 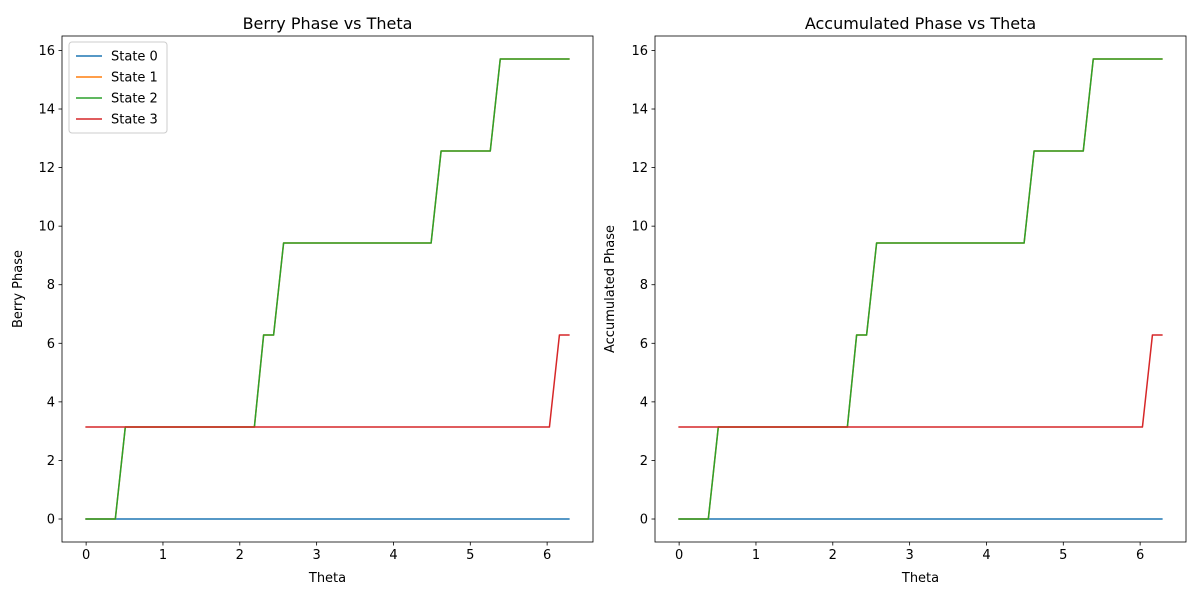 What do you see at coordinates (134, 99) in the screenshot?
I see `chart-1-legend-label: State 2` at bounding box center [134, 99].